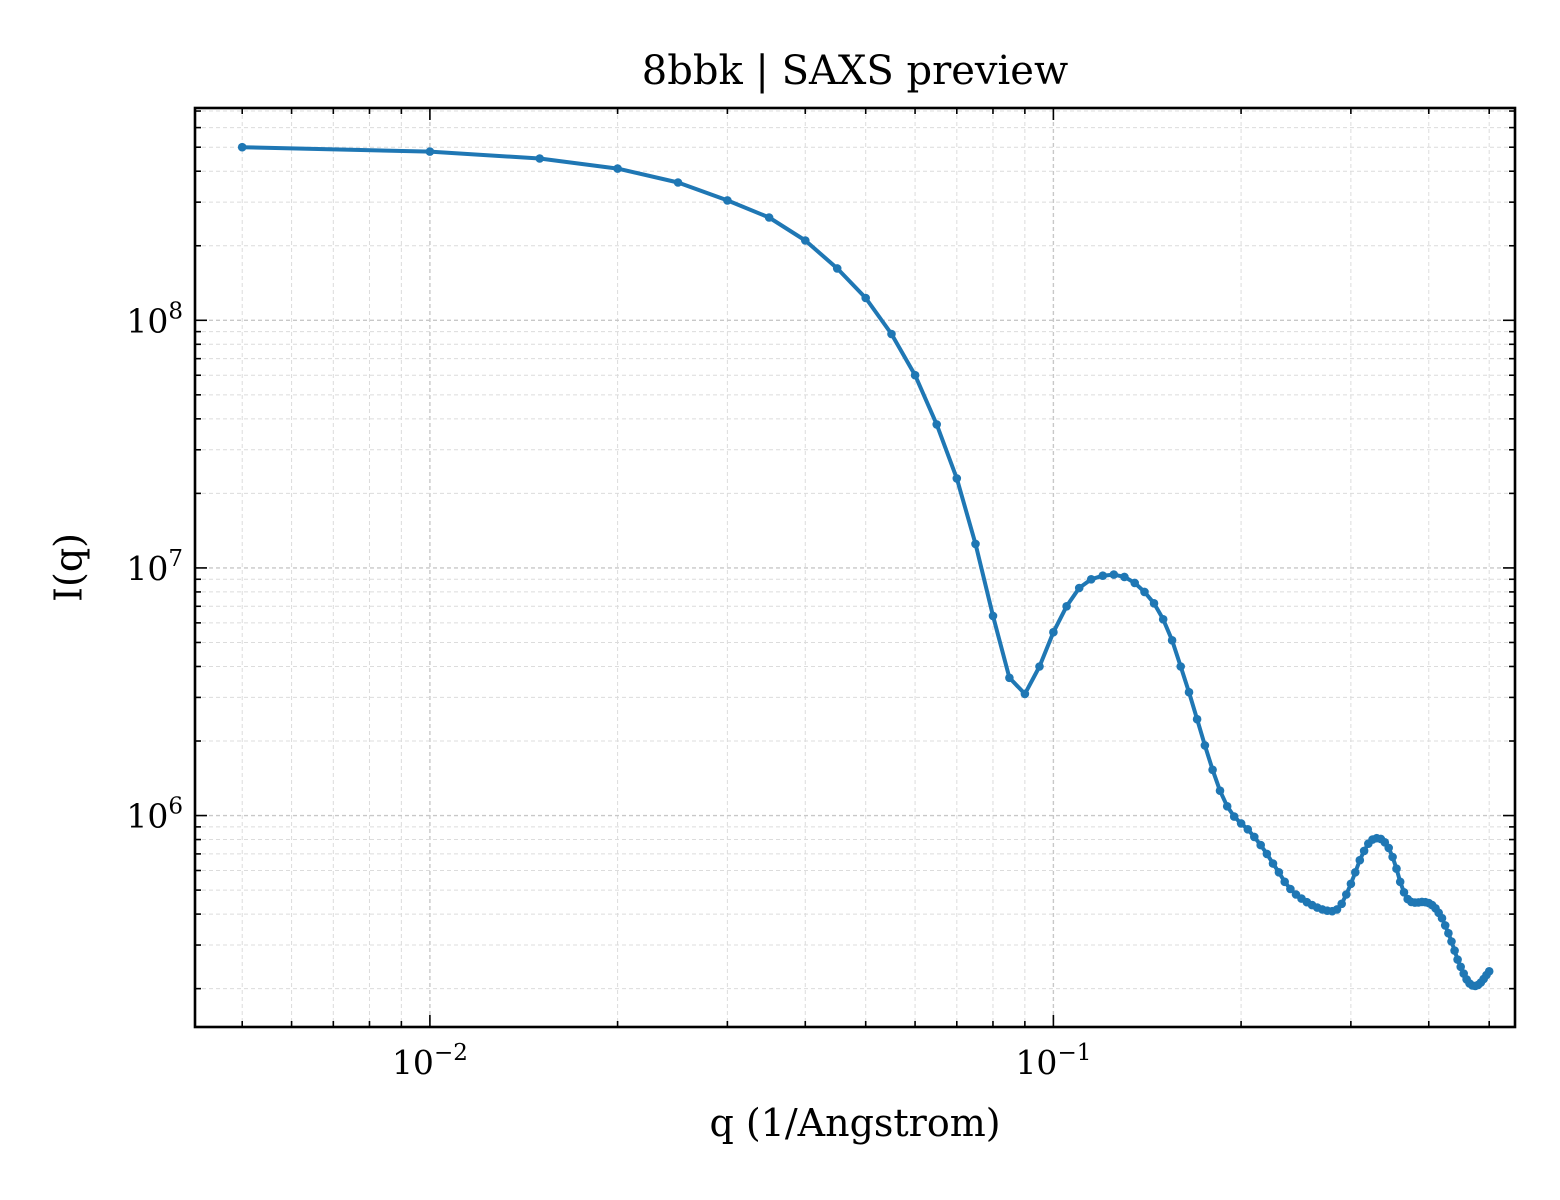 The image size is (1560, 1200). I want to click on y-tick-label: 107, so click(154, 567).